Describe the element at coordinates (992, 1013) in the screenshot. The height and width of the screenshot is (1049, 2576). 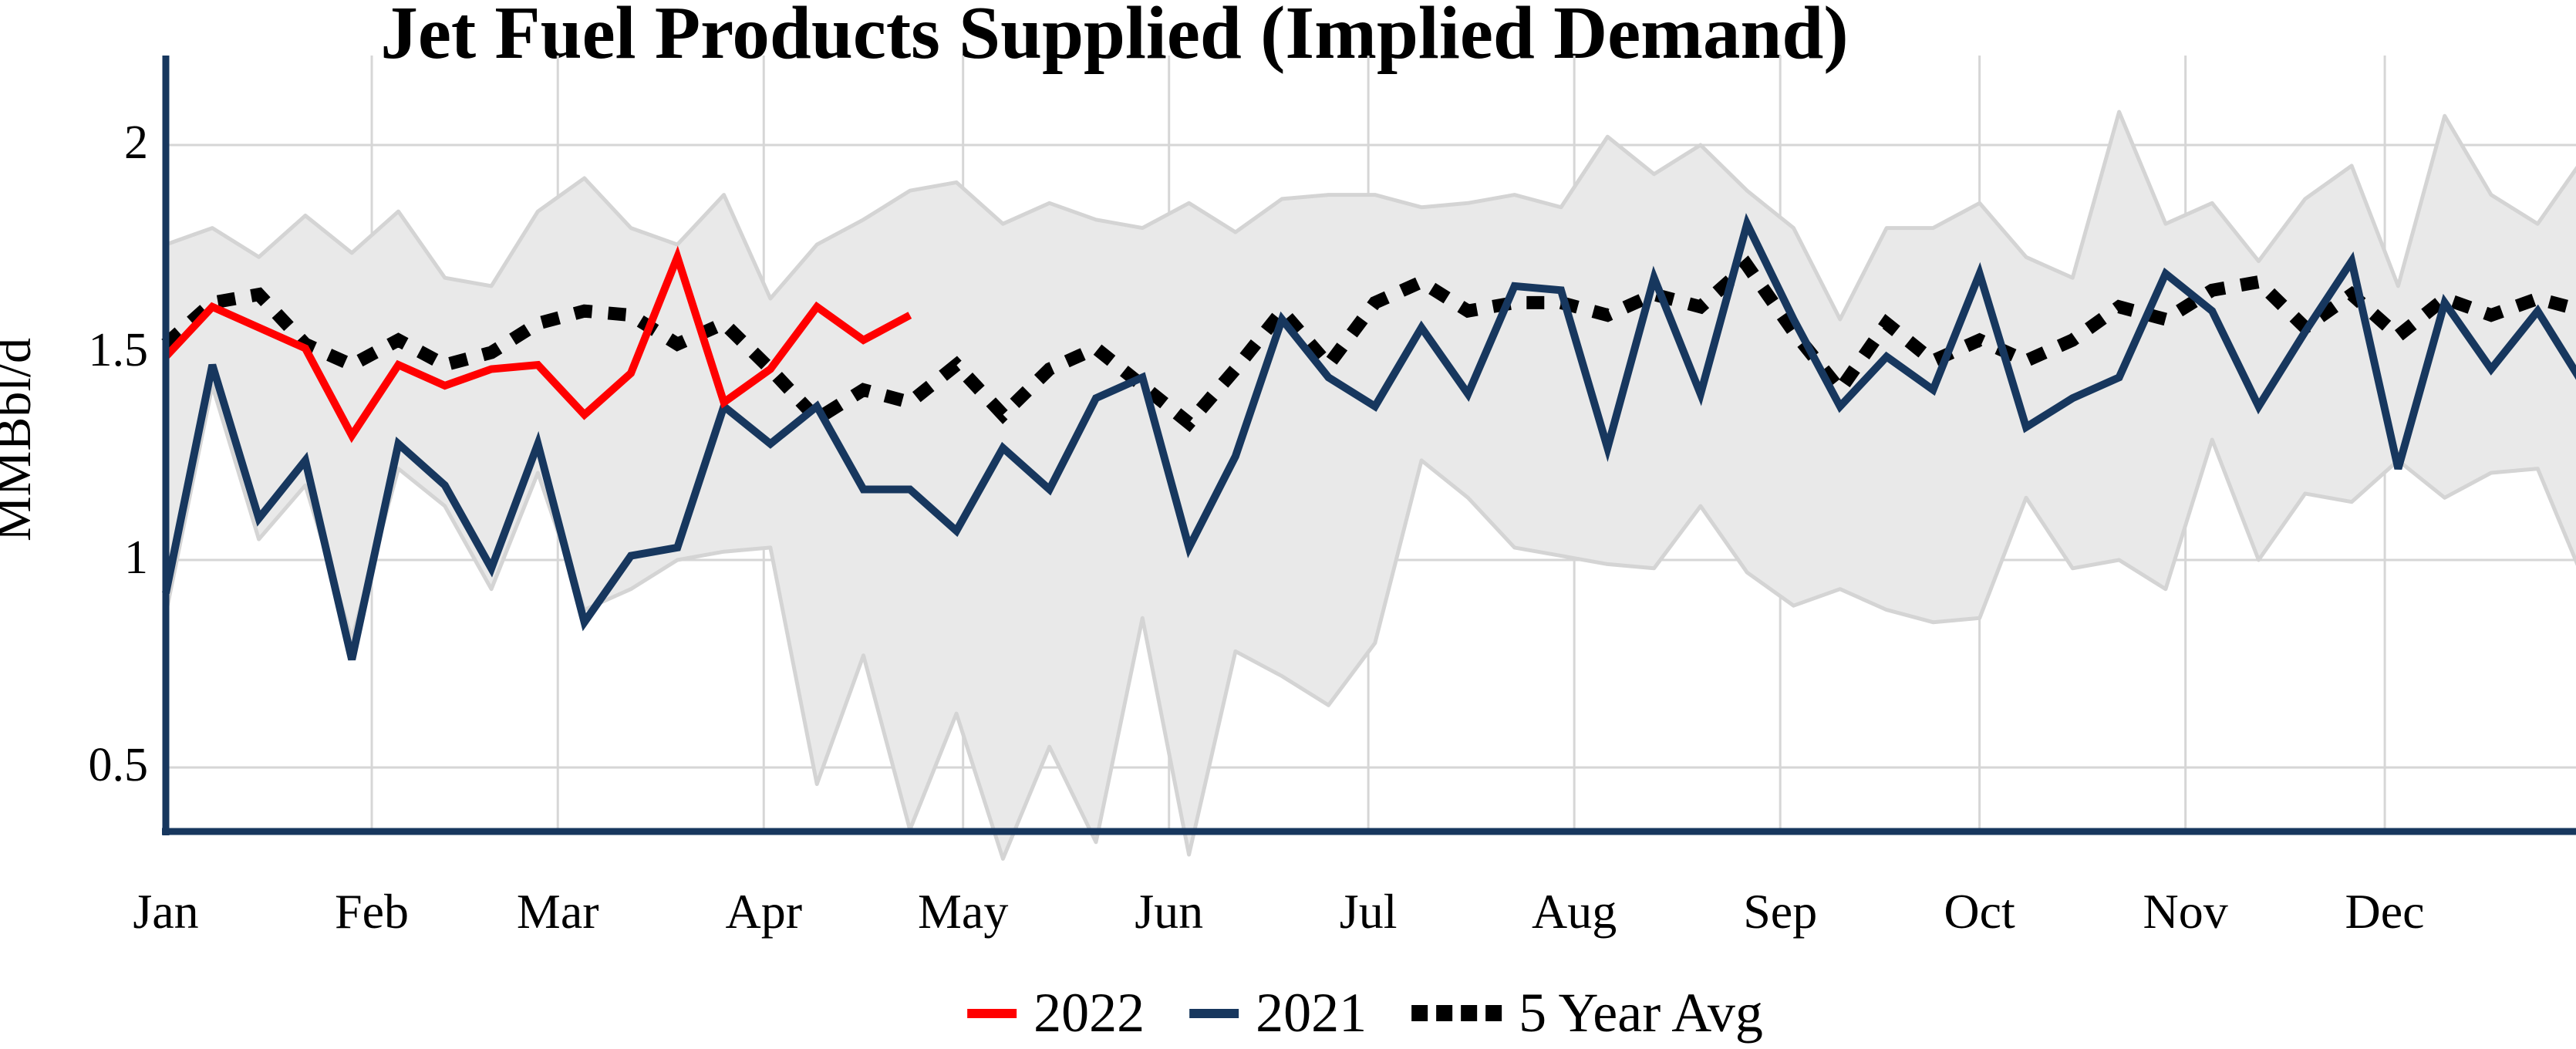
I see `legend-swatch-2022-line` at that location.